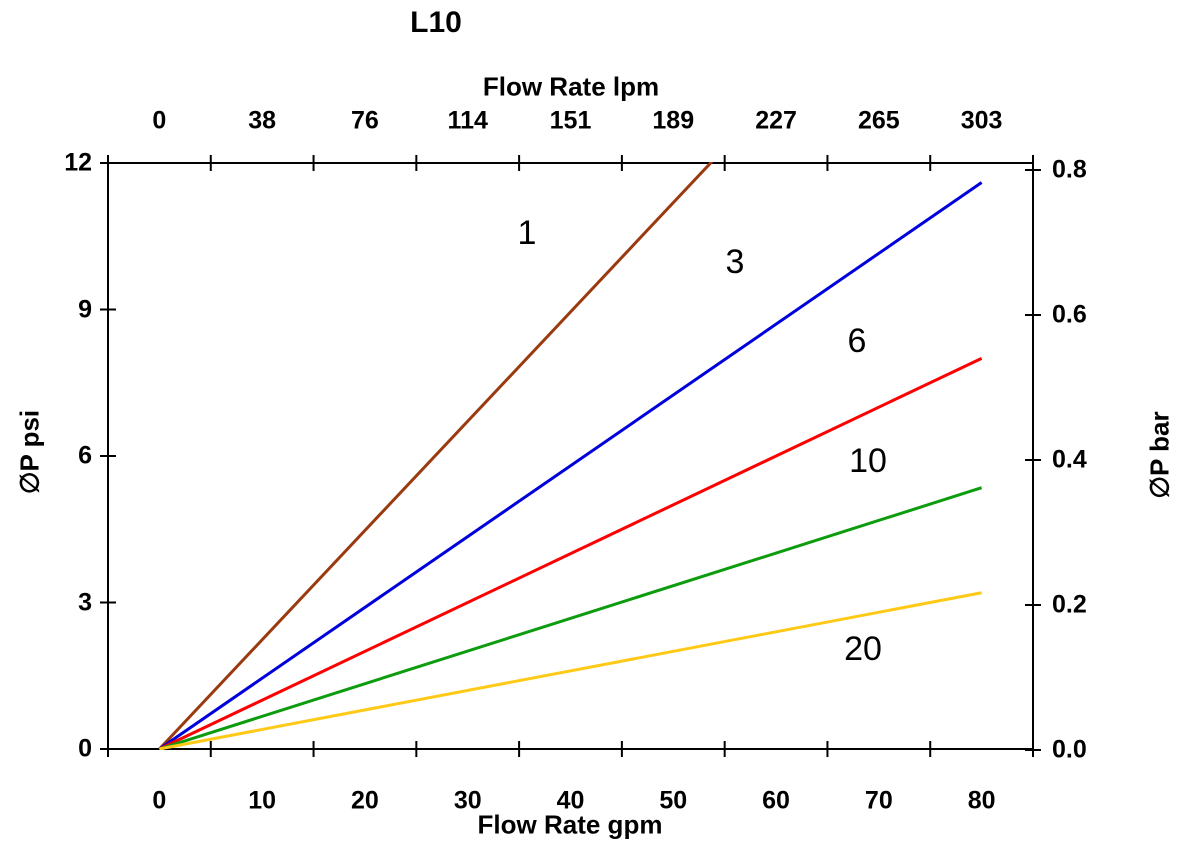 Image resolution: width=1194 pixels, height=852 pixels. What do you see at coordinates (159, 800) in the screenshot?
I see `x-bottom-tick-label: 0` at bounding box center [159, 800].